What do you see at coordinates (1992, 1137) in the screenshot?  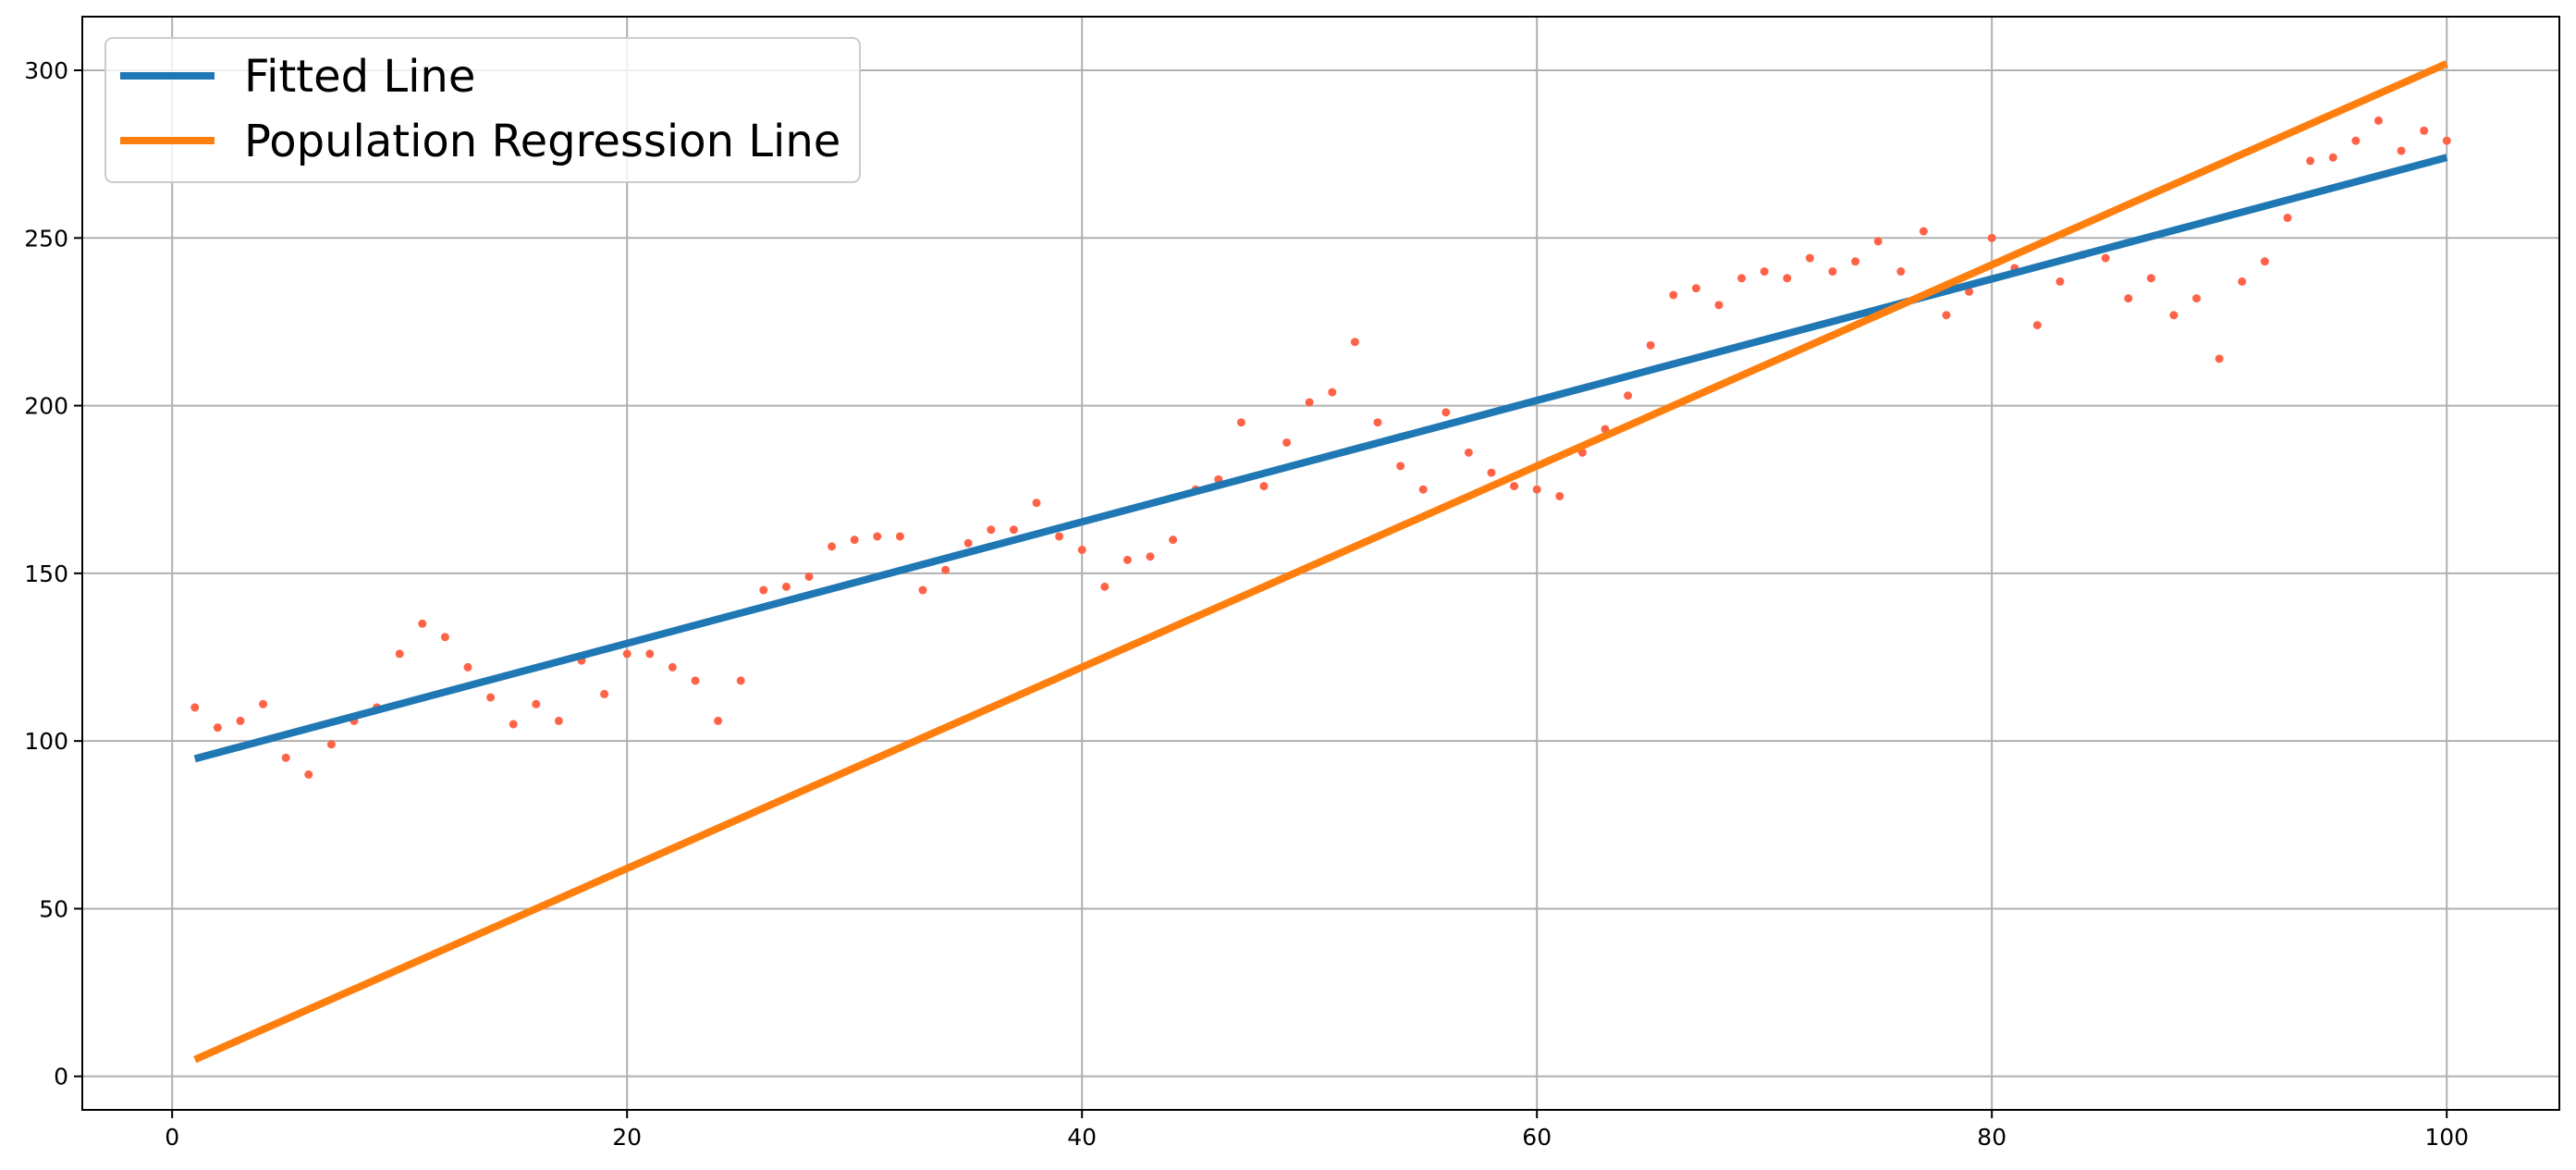 I see `x-tick-label: 80` at bounding box center [1992, 1137].